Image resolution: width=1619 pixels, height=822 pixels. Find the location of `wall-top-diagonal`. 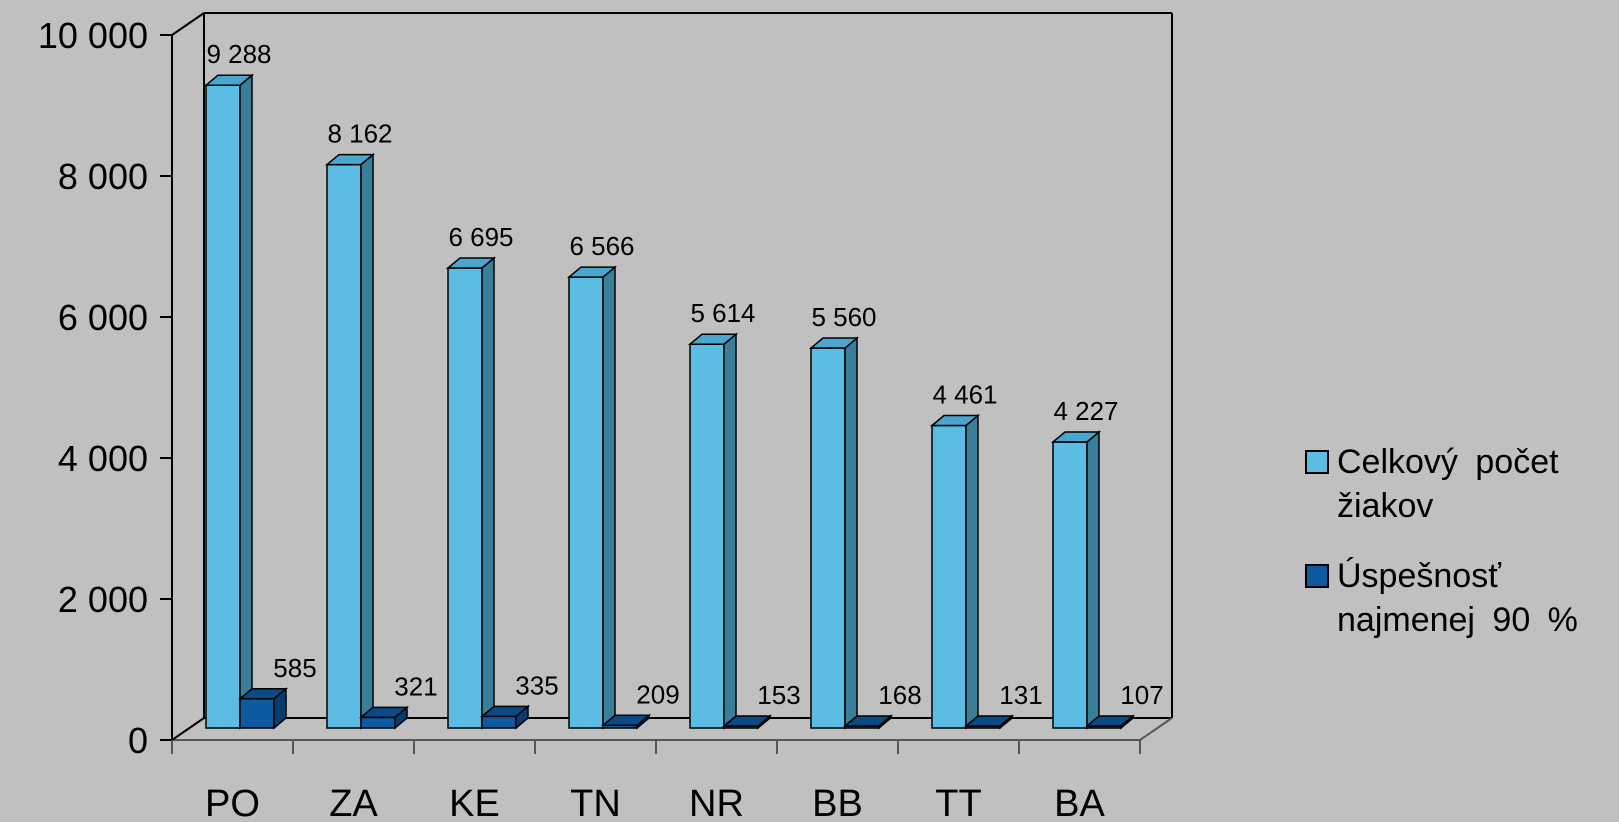

wall-top-diagonal is located at coordinates (188, 24).